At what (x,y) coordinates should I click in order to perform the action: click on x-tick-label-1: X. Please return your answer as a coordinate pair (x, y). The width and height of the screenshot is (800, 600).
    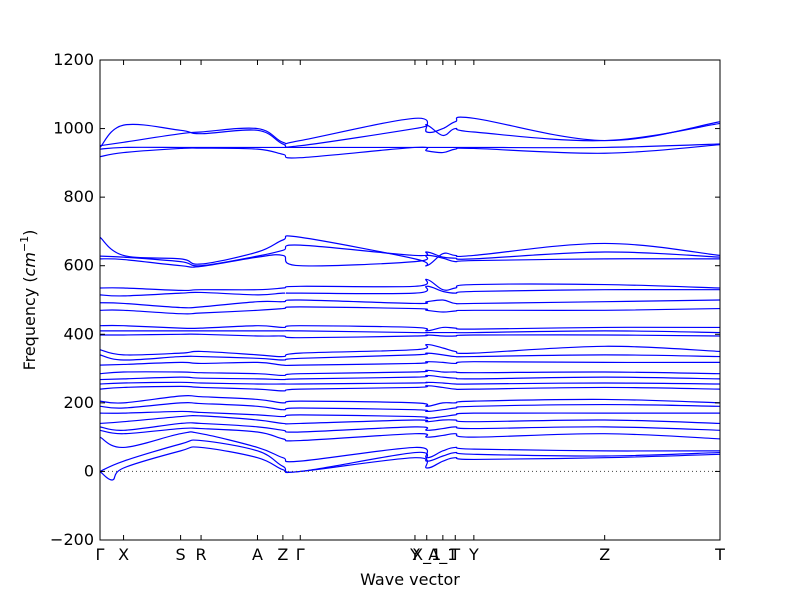
    Looking at the image, I should click on (123, 554).